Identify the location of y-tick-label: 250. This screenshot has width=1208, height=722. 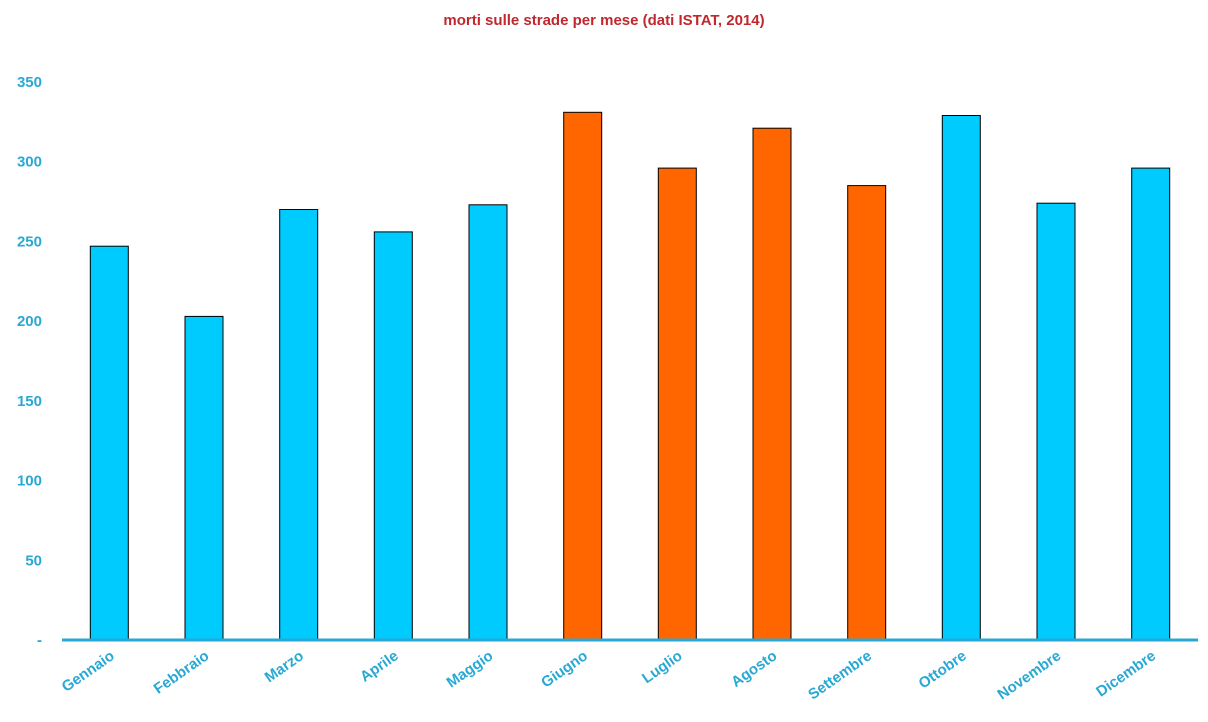
(29, 241).